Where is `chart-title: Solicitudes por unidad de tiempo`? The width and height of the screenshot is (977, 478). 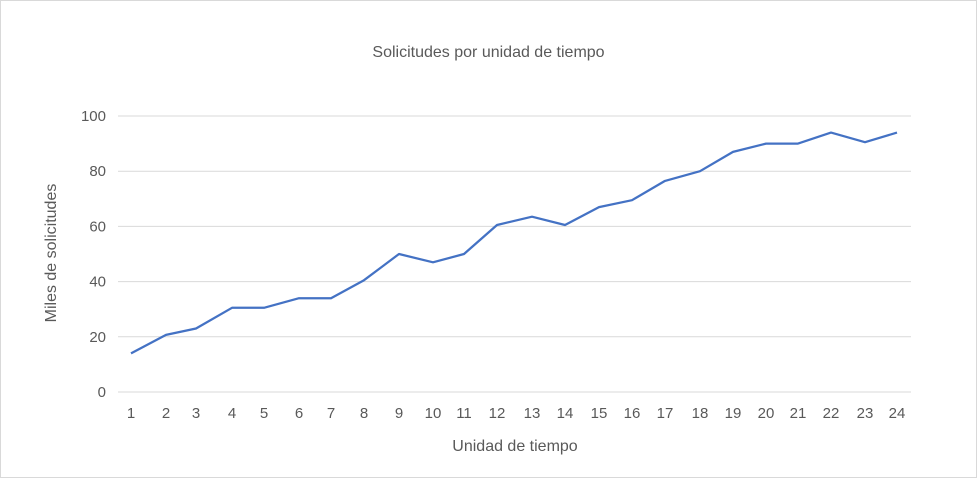
chart-title: Solicitudes por unidad de tiempo is located at coordinates (488, 52).